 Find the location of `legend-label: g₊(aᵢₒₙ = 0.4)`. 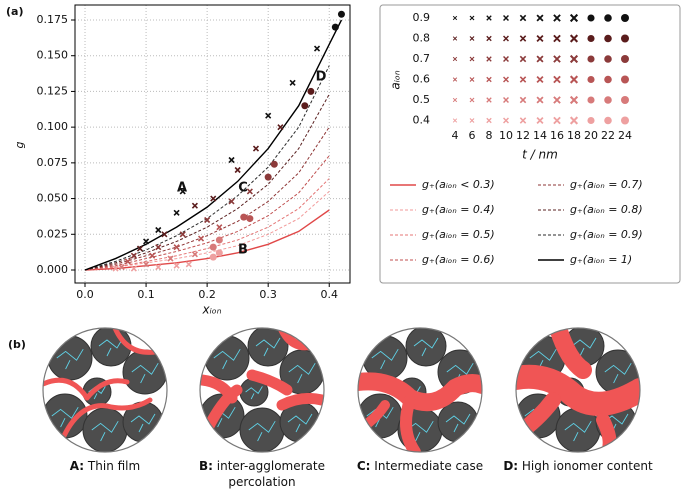

legend-label: g₊(aᵢₒₙ = 0.4) is located at coordinates (458, 209).